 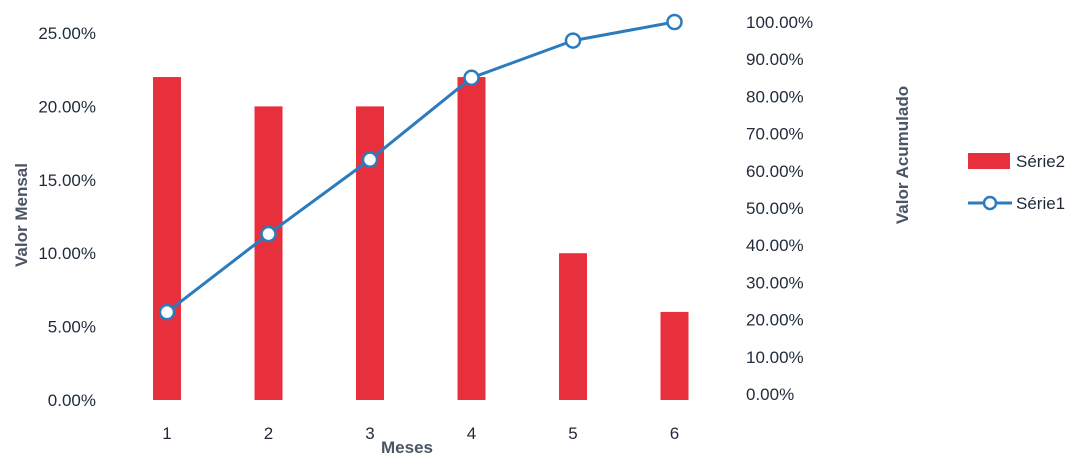 What do you see at coordinates (166, 433) in the screenshot?
I see `x-tick-label: 1` at bounding box center [166, 433].